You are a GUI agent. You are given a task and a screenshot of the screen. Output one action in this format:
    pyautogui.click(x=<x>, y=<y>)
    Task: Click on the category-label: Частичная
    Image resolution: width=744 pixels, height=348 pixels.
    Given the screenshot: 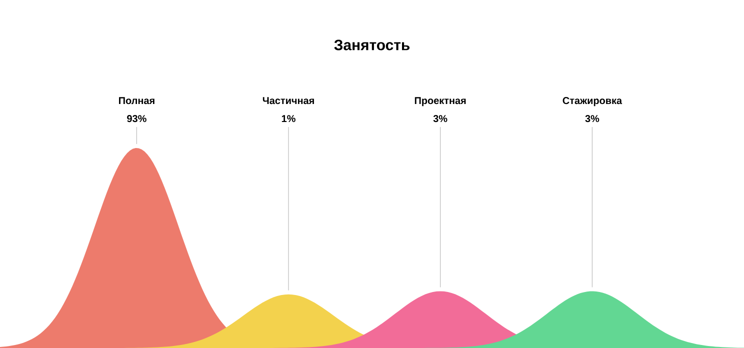 What is the action you would take?
    pyautogui.click(x=288, y=100)
    